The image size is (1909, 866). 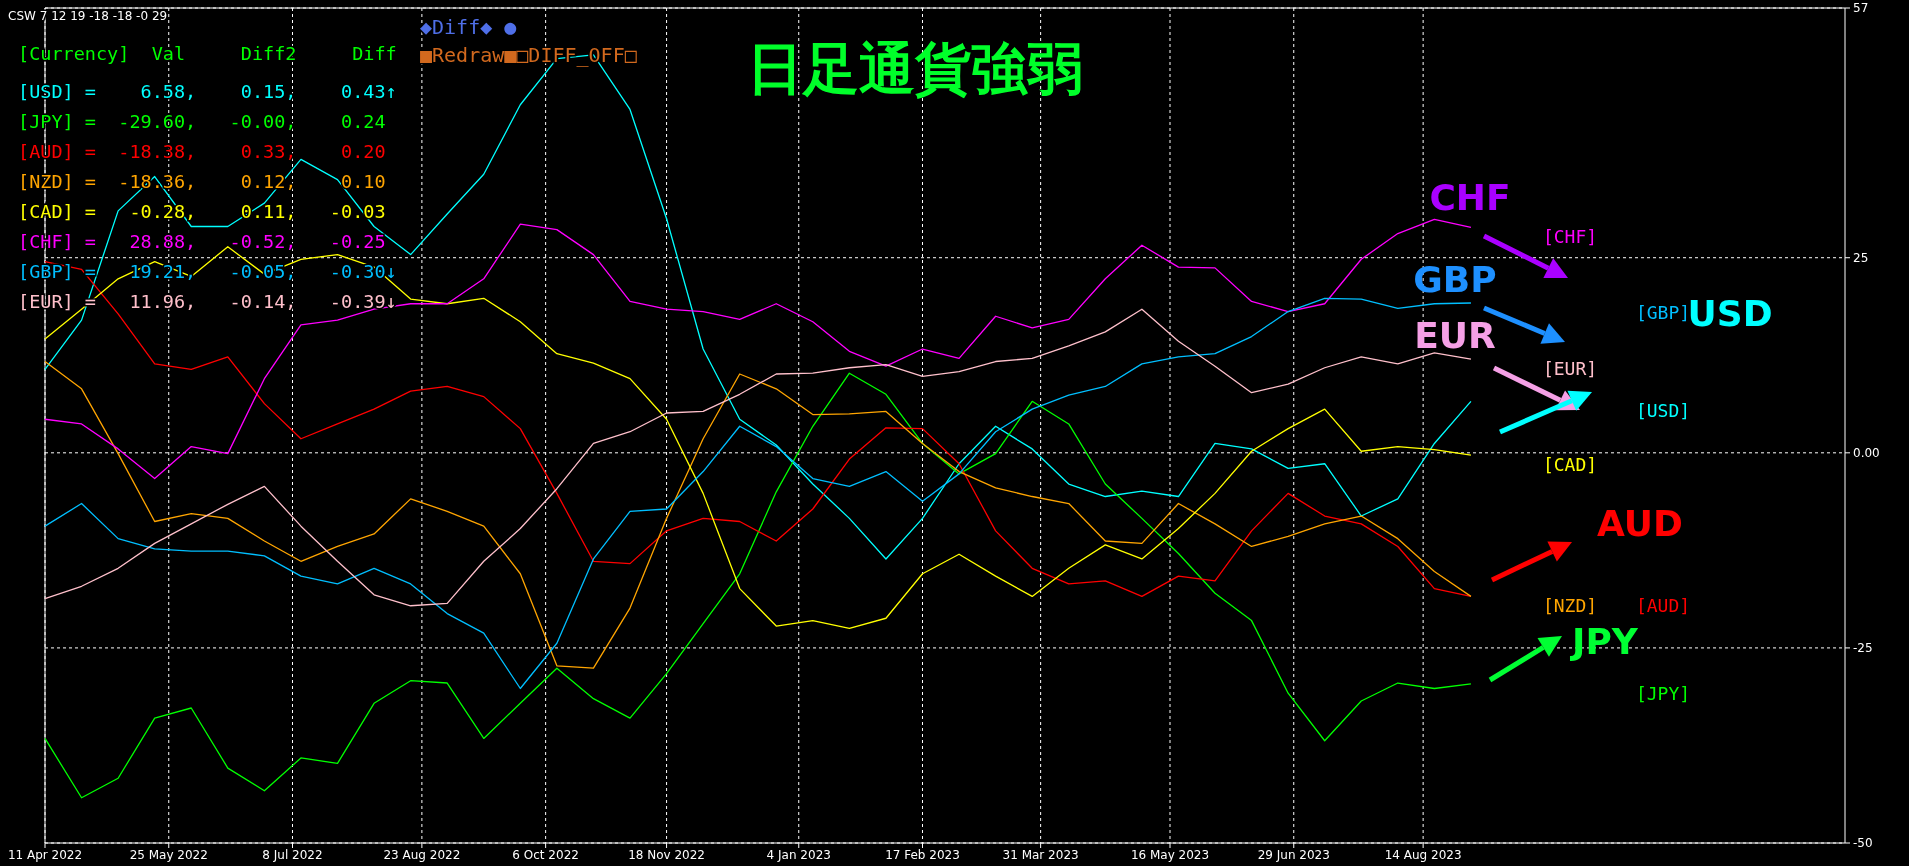 I want to click on annotation: [AUD] = -18.38, 0.33, 0.20, so click(x=202, y=151).